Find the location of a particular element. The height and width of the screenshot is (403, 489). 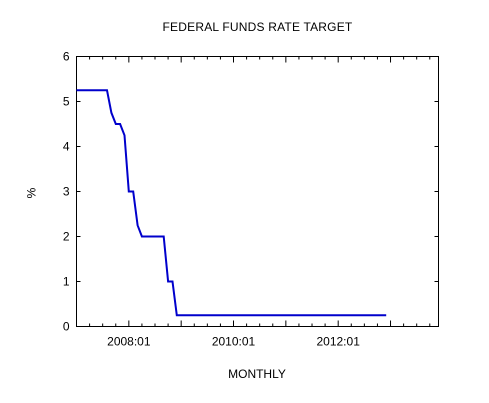

x-tick-label-0: 2008:01 is located at coordinates (129, 342).